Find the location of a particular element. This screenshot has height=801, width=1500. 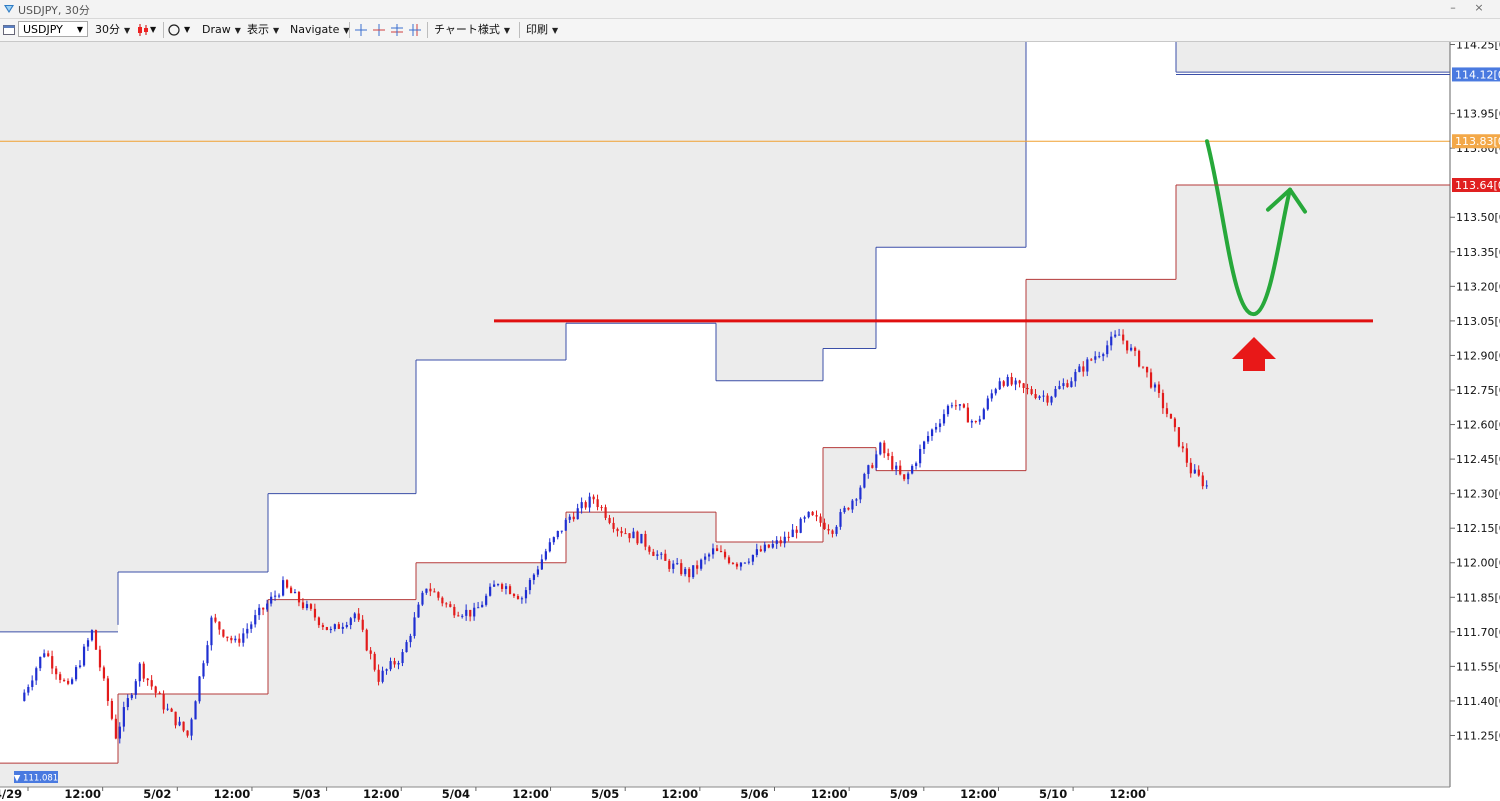

crosshair-icon is located at coordinates (361, 30).